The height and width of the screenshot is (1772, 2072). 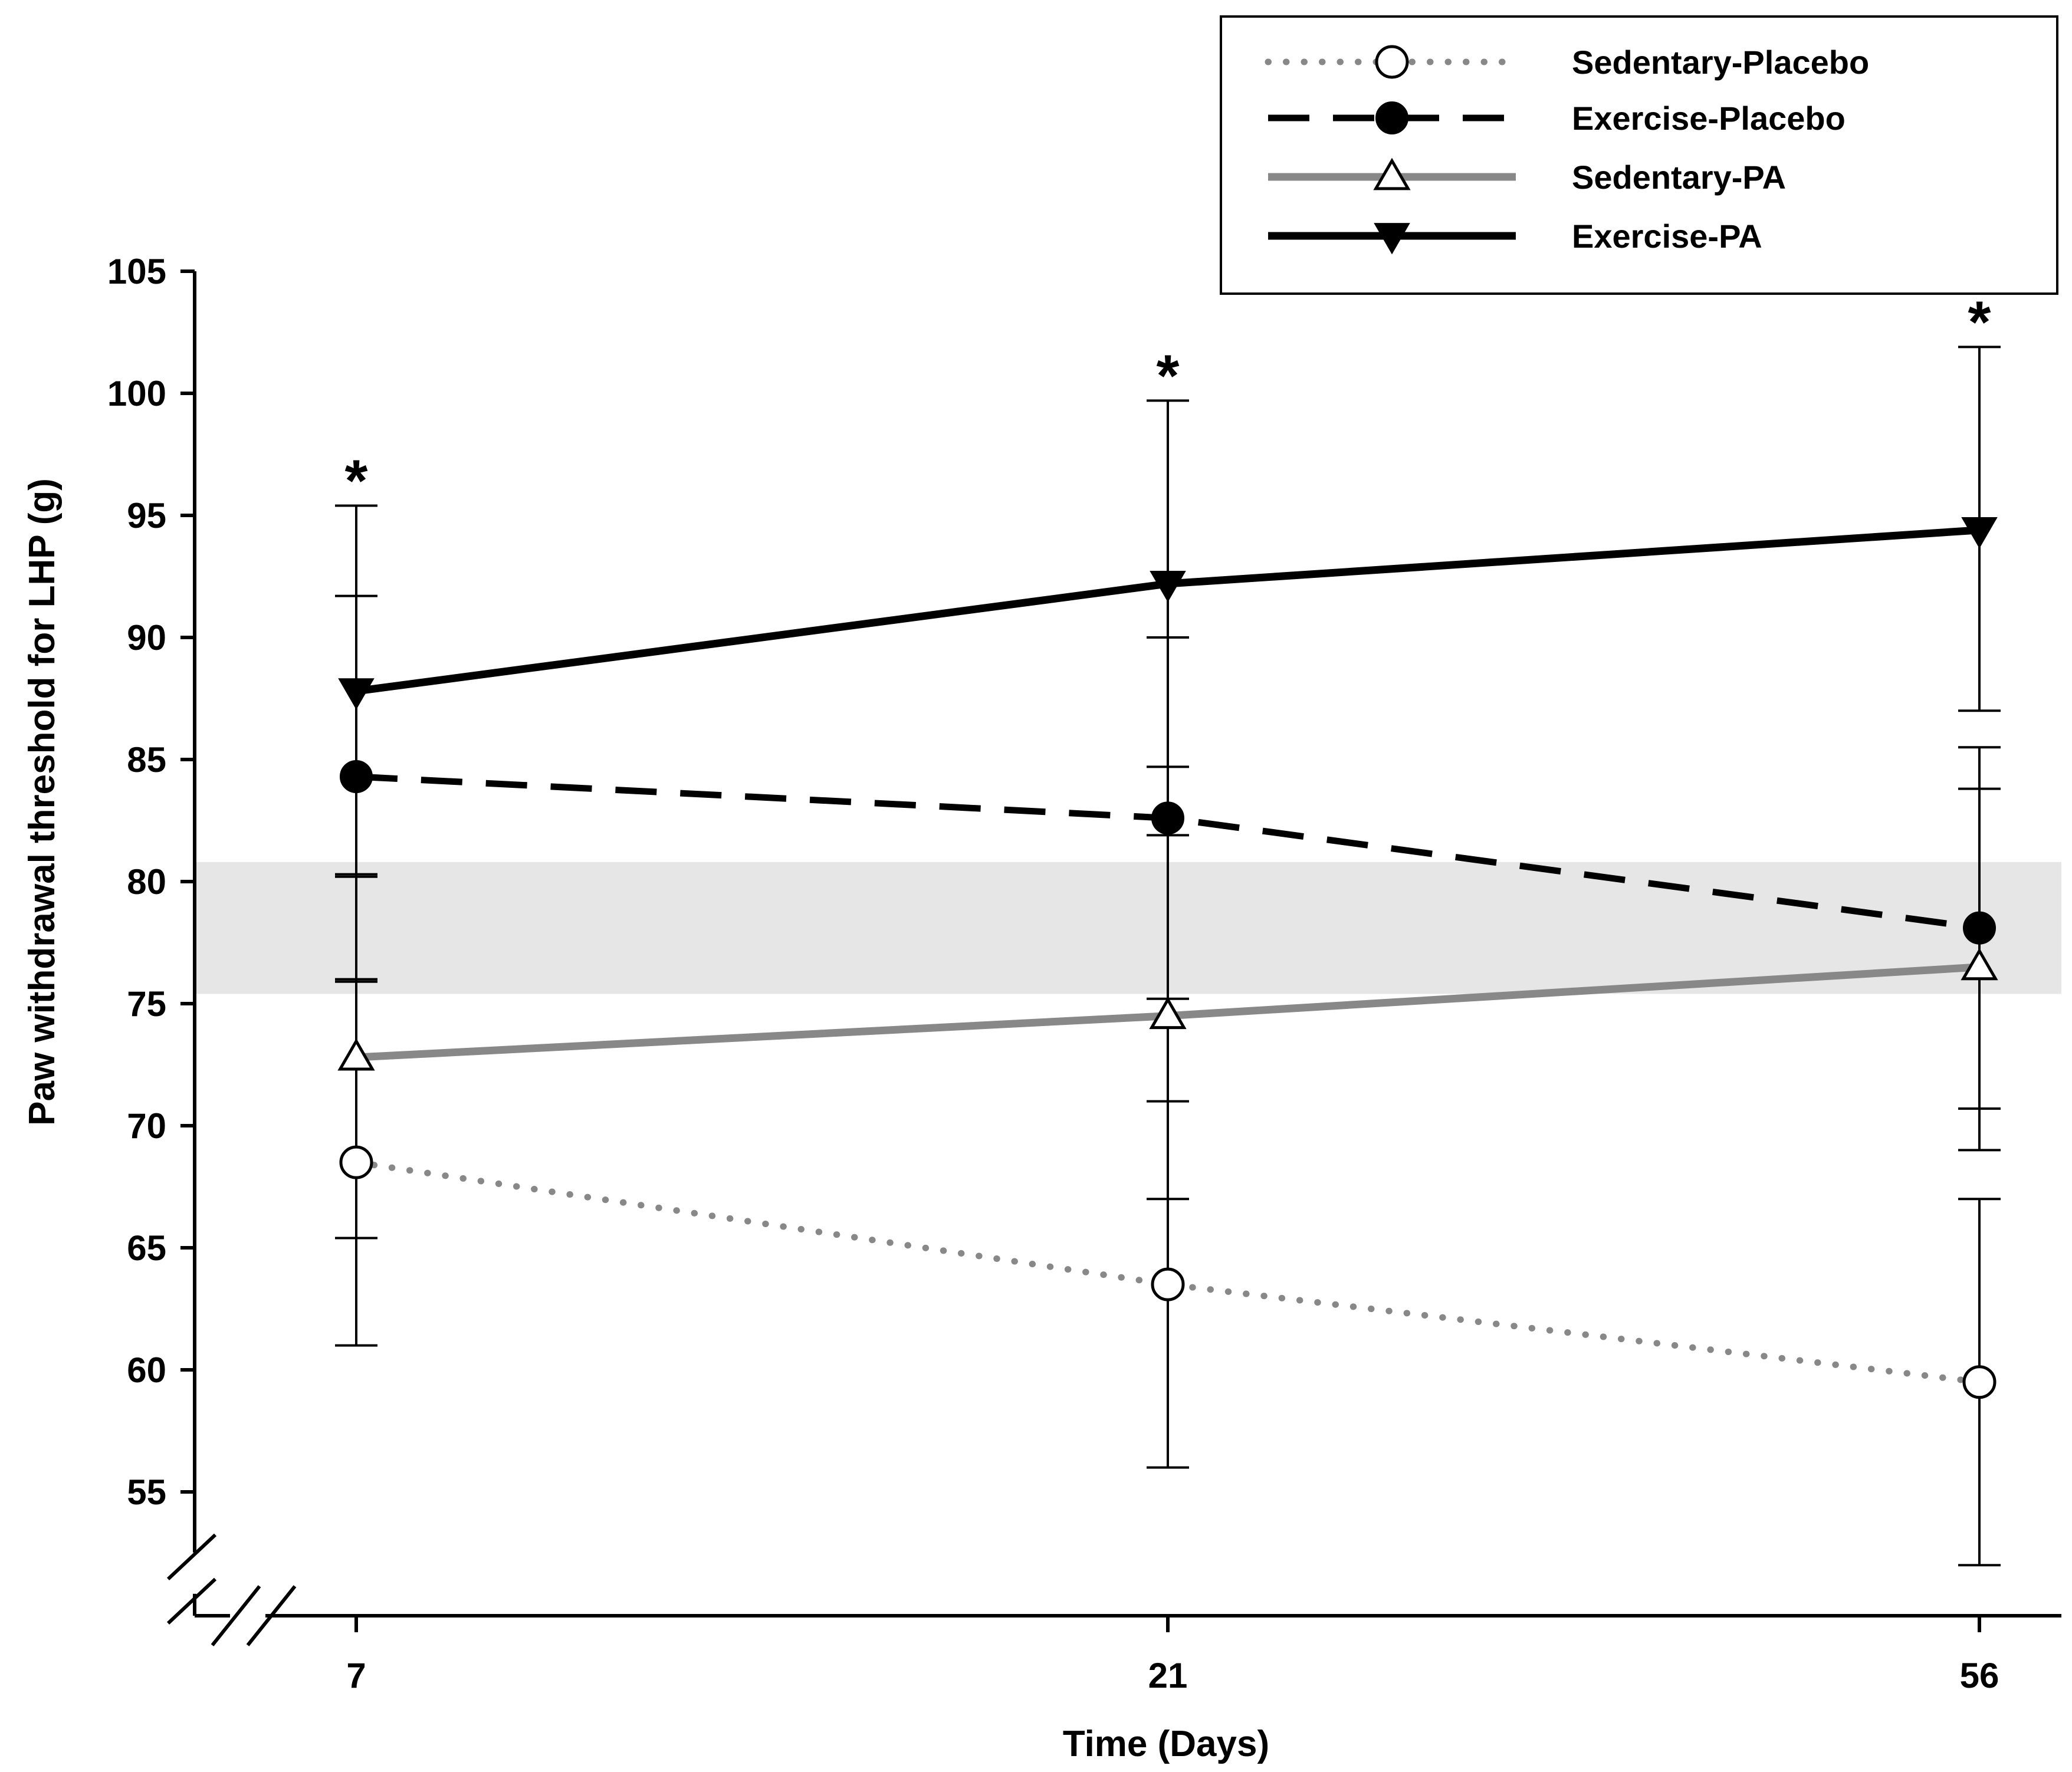 I want to click on y-tick-label: 55, so click(x=146, y=1492).